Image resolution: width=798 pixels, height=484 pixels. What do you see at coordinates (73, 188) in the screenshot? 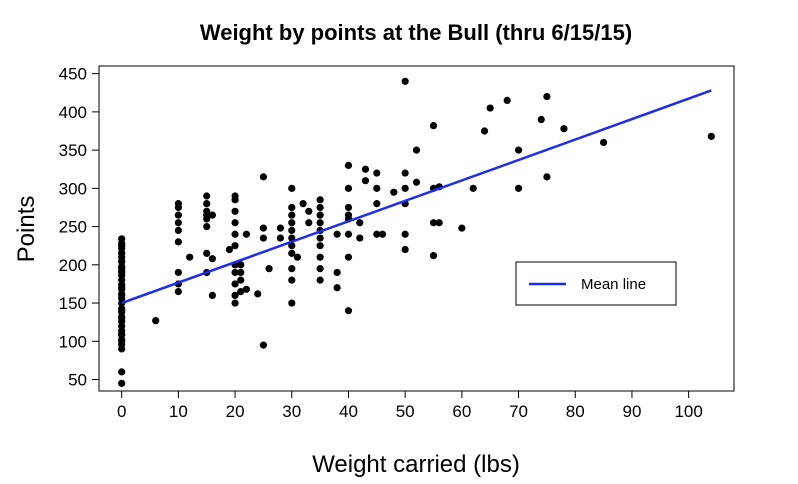
I see `y-tick-label: 300` at bounding box center [73, 188].